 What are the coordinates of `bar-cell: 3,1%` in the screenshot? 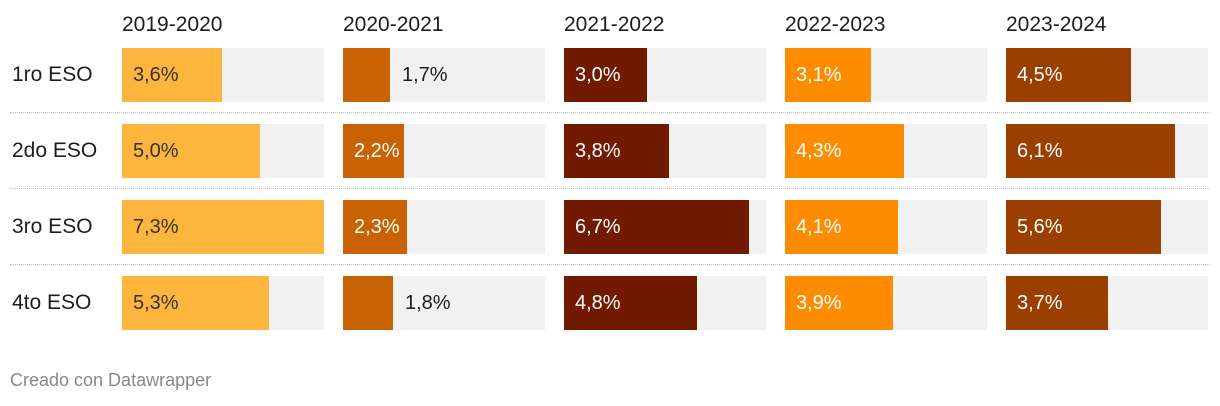 It's located at (886, 75).